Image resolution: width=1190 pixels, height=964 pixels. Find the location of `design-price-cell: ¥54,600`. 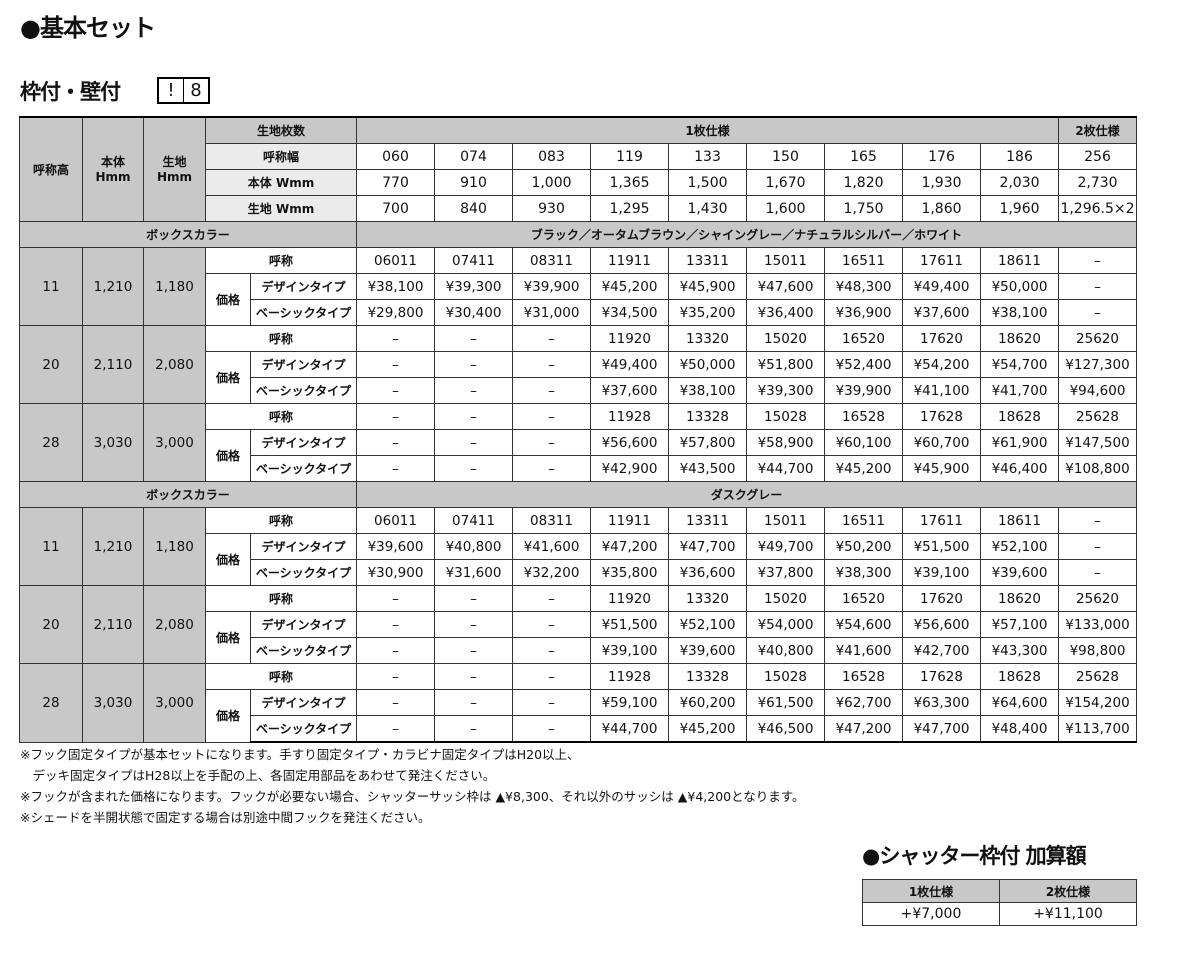

design-price-cell: ¥54,600 is located at coordinates (863, 624).